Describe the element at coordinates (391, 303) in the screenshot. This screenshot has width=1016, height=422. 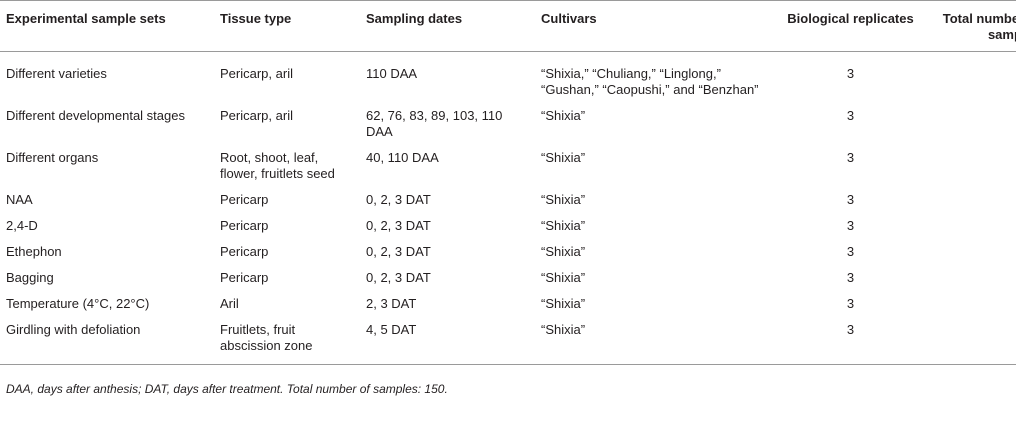
I see `cell-sampling-dates: 2, 3 DAT` at that location.